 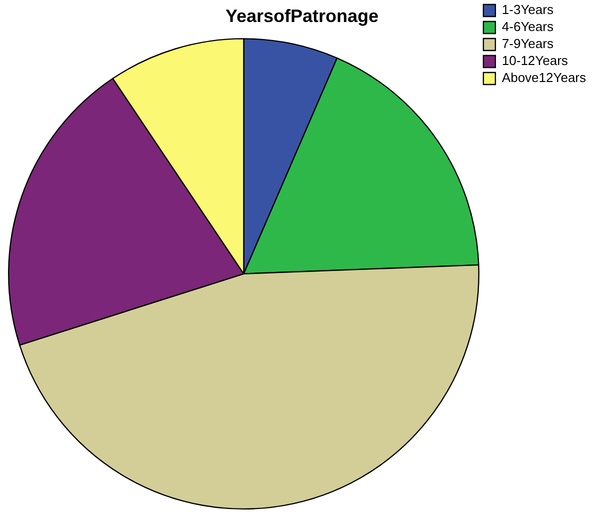 What do you see at coordinates (528, 10) in the screenshot?
I see `legend-label: 1-3Years` at bounding box center [528, 10].